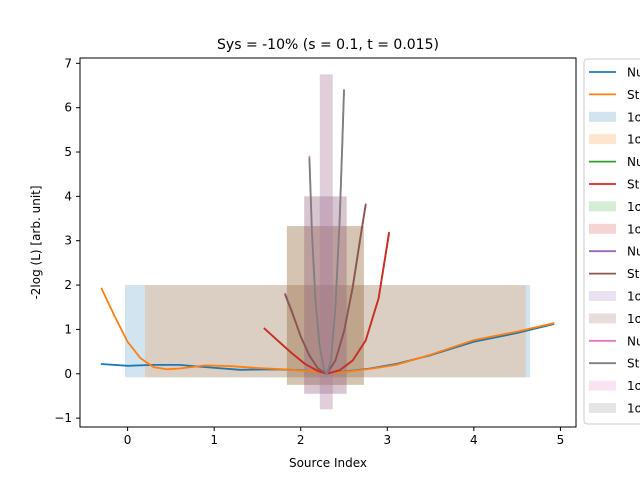  I want to click on x-tick-label: 1, so click(214, 440).